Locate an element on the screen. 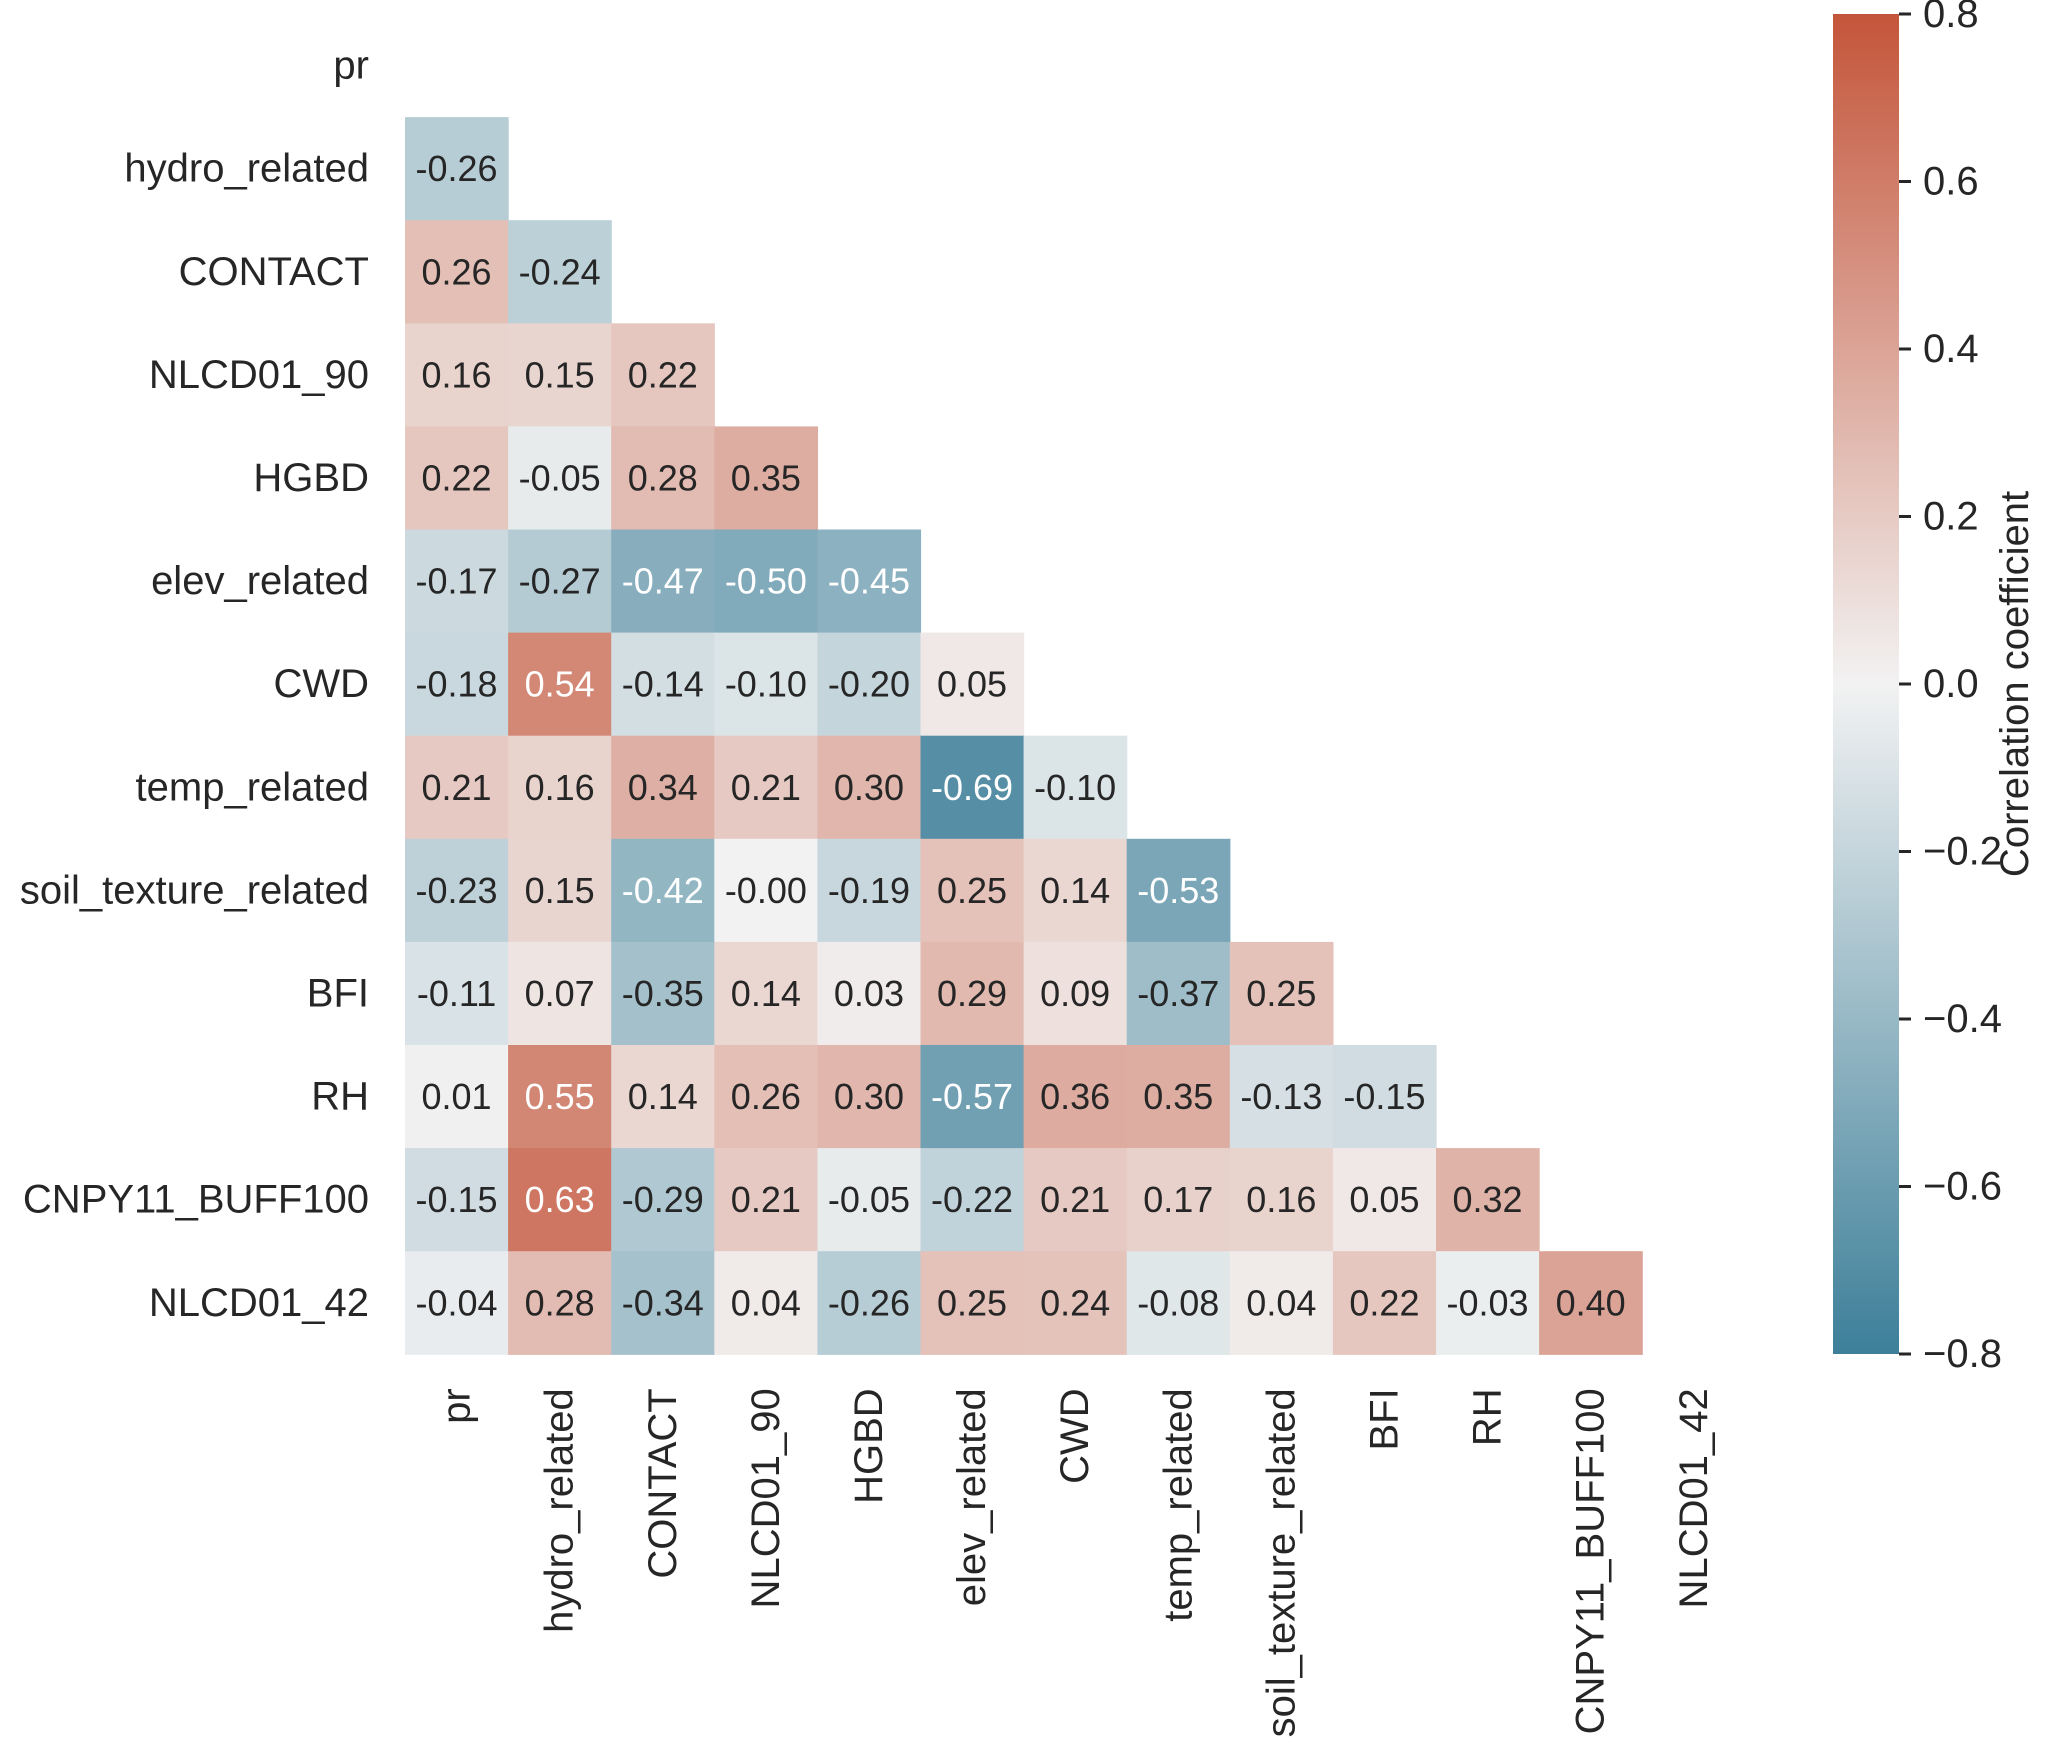 The width and height of the screenshot is (2067, 1762). cell-value-label: -0.29 is located at coordinates (663, 1199).